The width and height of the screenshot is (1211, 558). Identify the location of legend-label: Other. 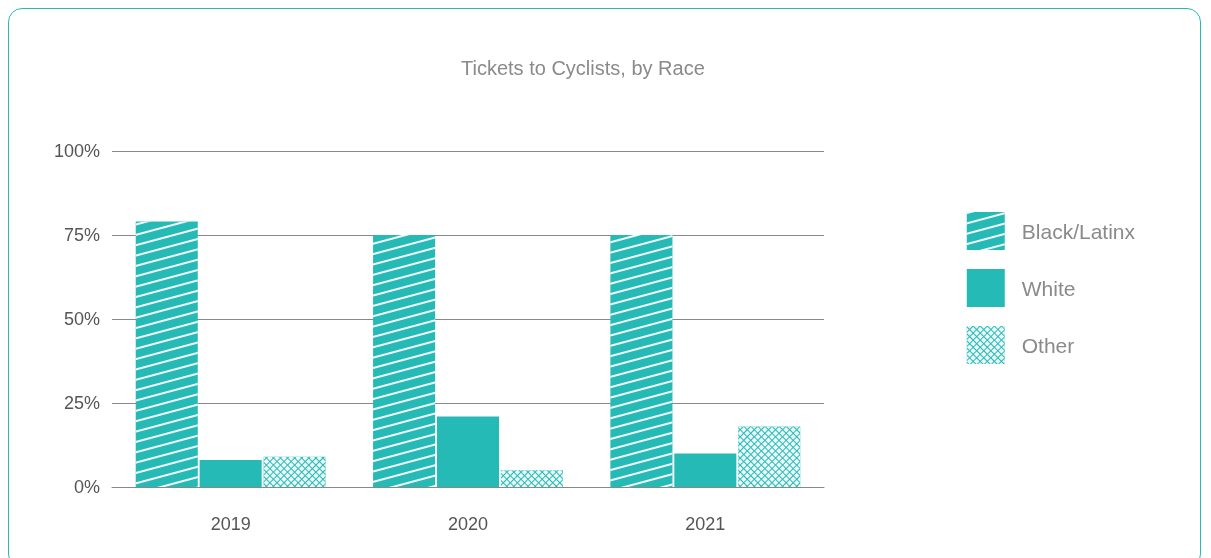
(1048, 345).